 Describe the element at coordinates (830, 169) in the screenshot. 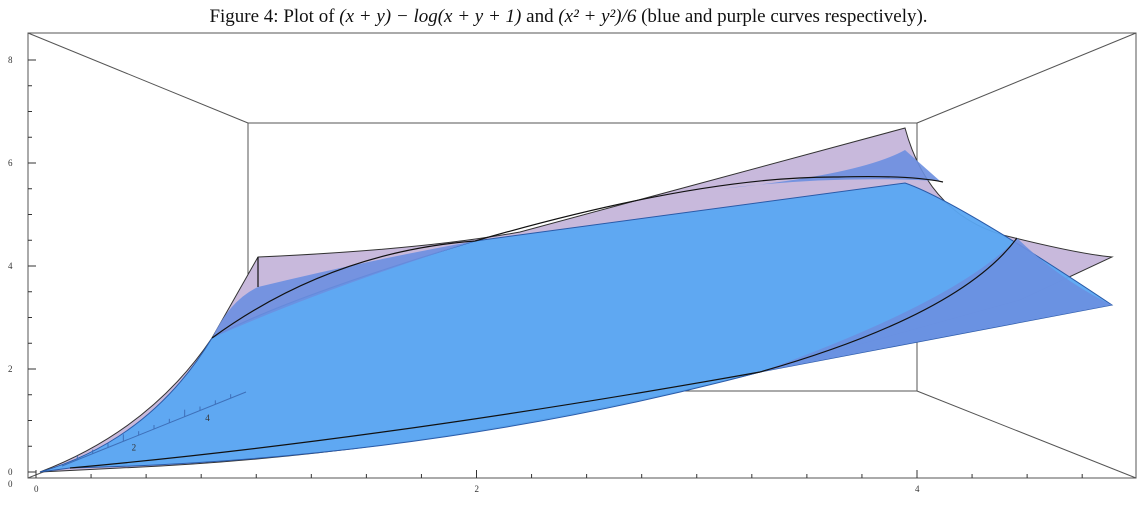

I see `overlap-region-top` at that location.